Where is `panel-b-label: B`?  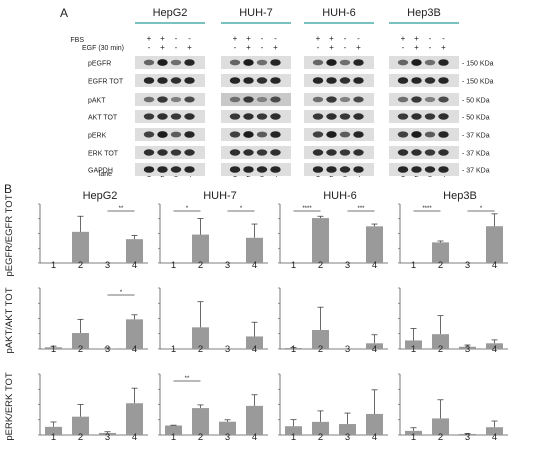 panel-b-label: B is located at coordinates (8, 189).